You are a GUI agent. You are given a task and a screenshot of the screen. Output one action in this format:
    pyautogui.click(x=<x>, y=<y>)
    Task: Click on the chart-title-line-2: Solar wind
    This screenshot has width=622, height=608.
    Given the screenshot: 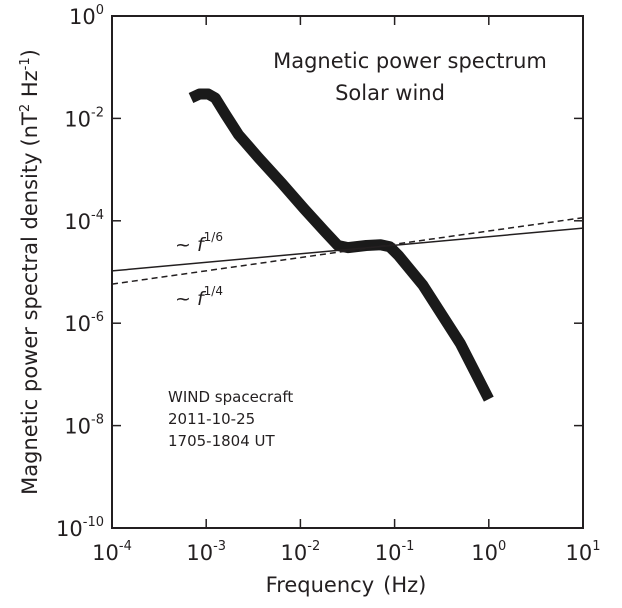 What is the action you would take?
    pyautogui.click(x=390, y=93)
    